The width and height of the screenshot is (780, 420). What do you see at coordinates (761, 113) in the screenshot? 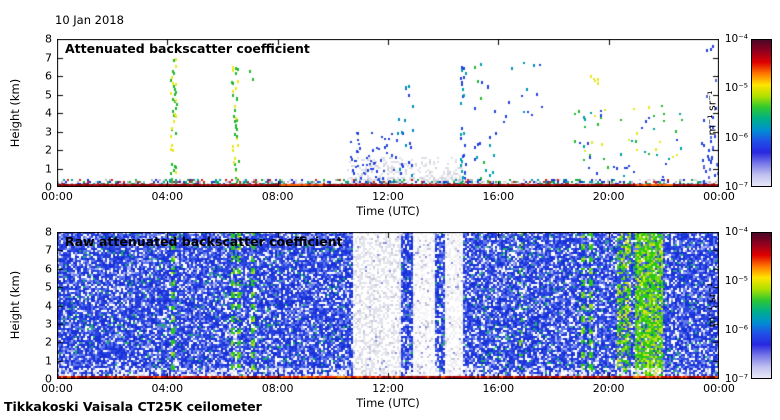
I see `top-colorbar` at bounding box center [761, 113].